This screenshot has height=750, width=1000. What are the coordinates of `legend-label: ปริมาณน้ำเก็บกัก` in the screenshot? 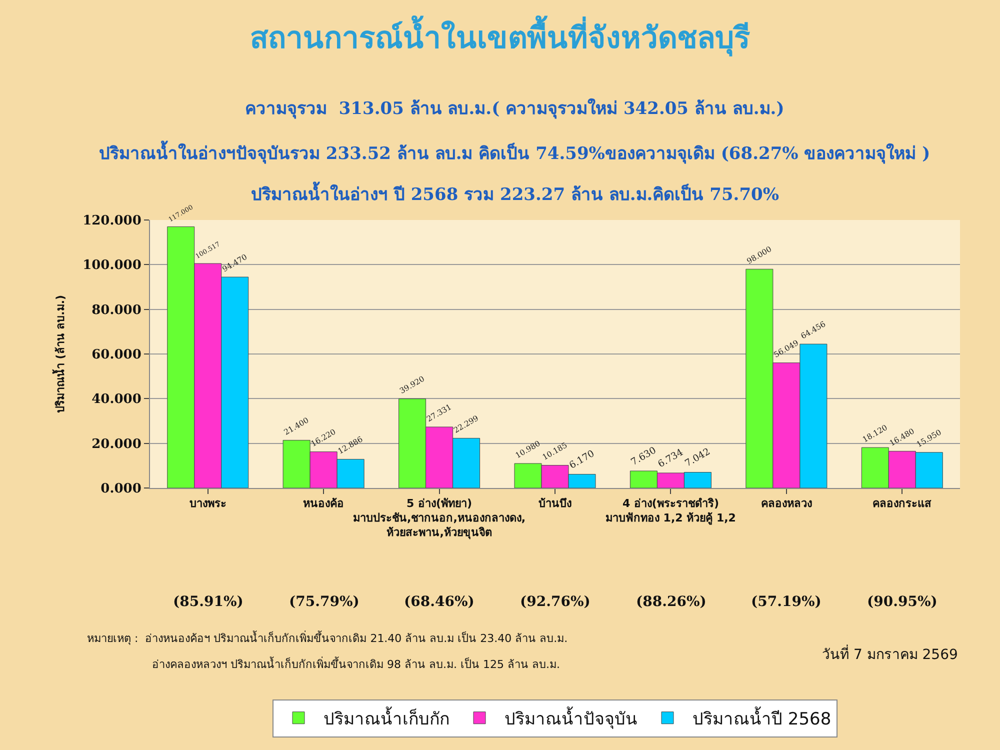 It's located at (387, 718).